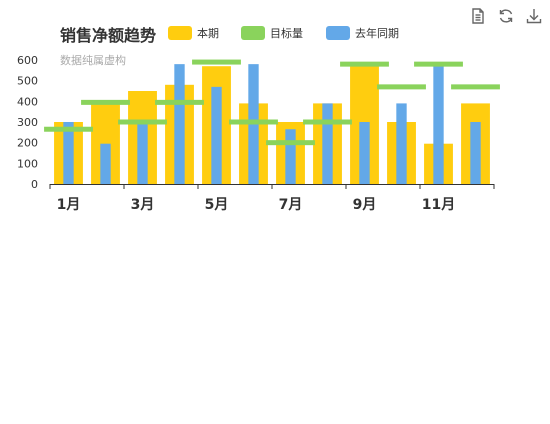 This screenshot has width=550, height=424. I want to click on legend-label: 本期, so click(208, 33).